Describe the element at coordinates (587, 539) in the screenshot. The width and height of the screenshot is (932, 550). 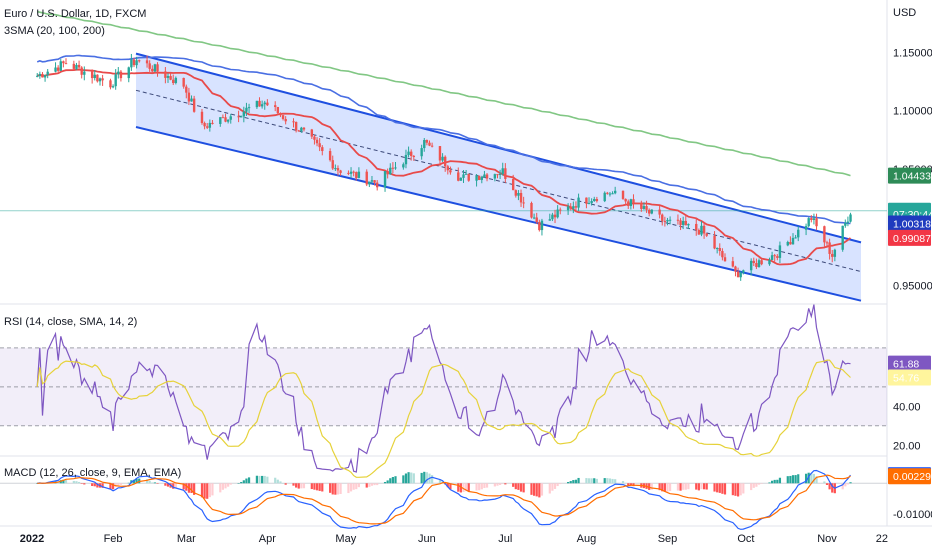
I see `time-tick-label: Aug` at that location.